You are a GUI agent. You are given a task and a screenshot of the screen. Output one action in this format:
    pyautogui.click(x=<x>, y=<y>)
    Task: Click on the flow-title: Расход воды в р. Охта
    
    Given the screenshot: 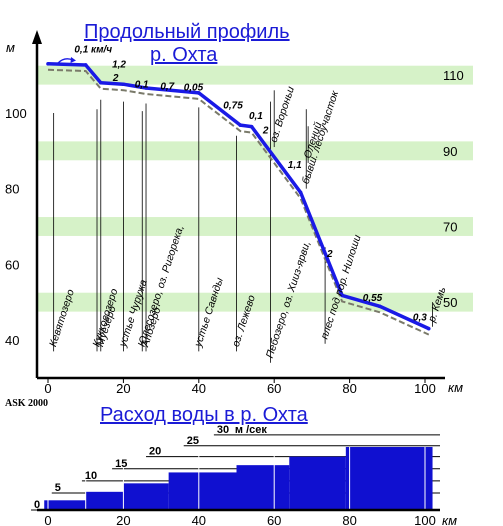 What is the action you would take?
    pyautogui.click(x=204, y=415)
    